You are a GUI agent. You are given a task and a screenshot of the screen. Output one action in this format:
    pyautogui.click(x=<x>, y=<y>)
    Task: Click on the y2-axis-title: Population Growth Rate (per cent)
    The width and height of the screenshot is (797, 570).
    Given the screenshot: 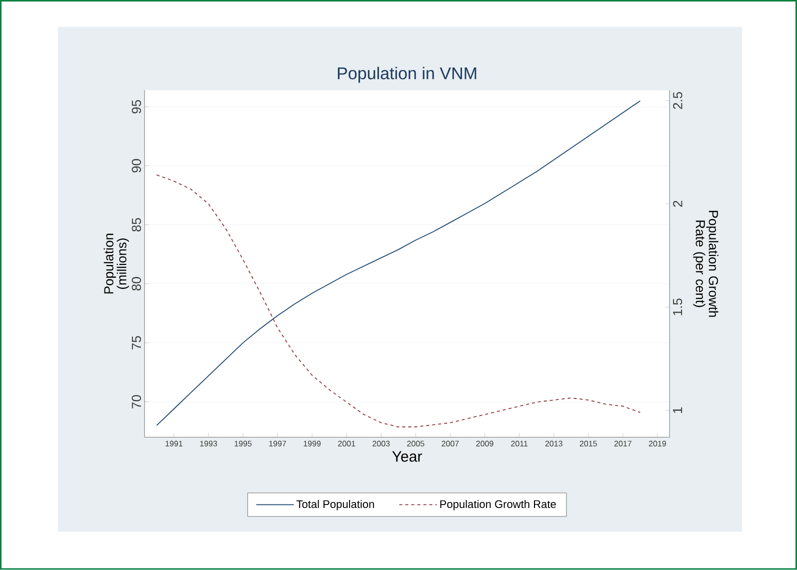 What is the action you would take?
    pyautogui.click(x=705, y=263)
    